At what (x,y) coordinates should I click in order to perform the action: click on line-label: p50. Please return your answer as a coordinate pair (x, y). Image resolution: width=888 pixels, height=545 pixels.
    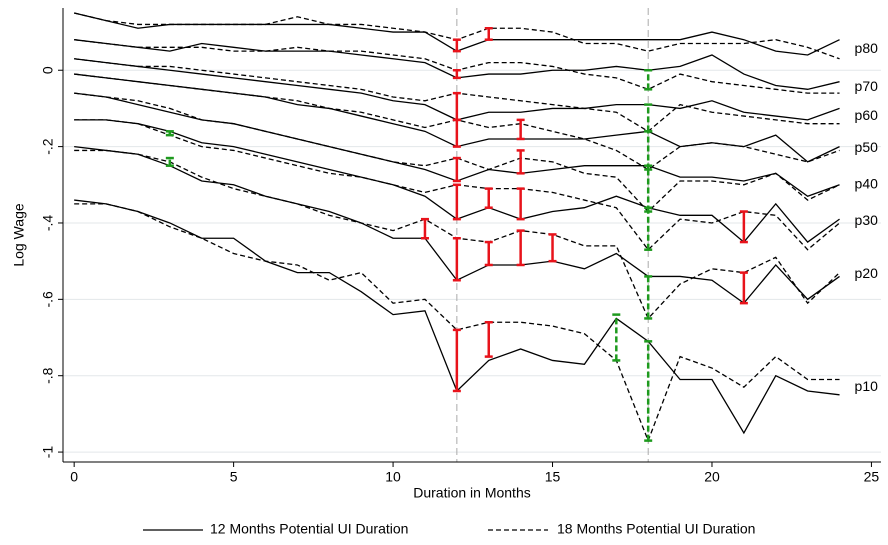
    Looking at the image, I should click on (867, 147).